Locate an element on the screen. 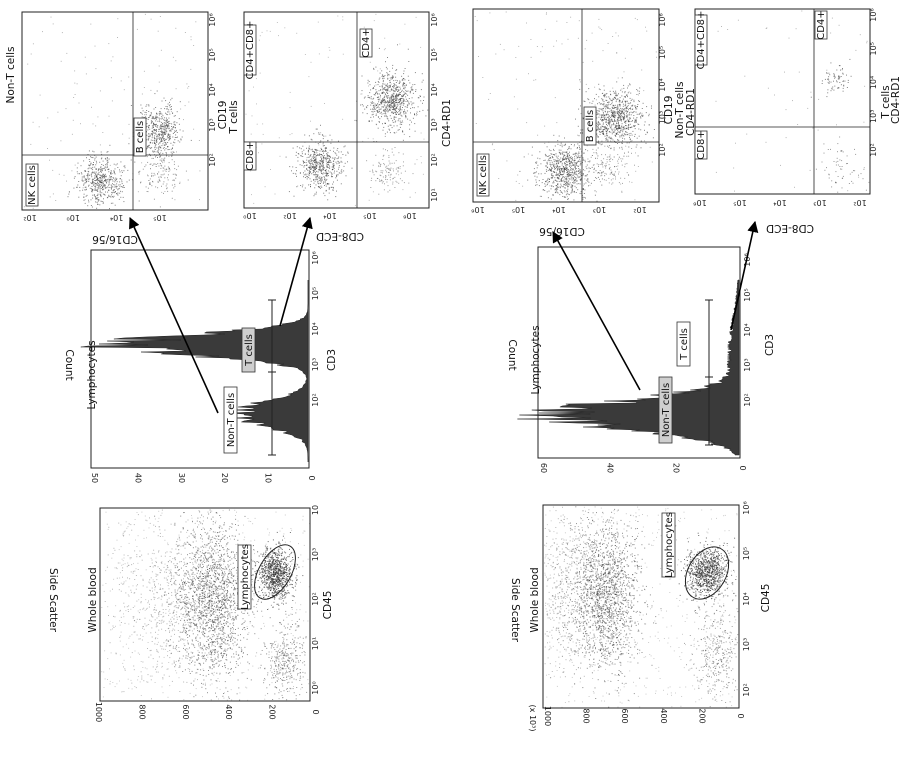 The image size is (903, 758). top-scatter-frame is located at coordinates (205, 604).